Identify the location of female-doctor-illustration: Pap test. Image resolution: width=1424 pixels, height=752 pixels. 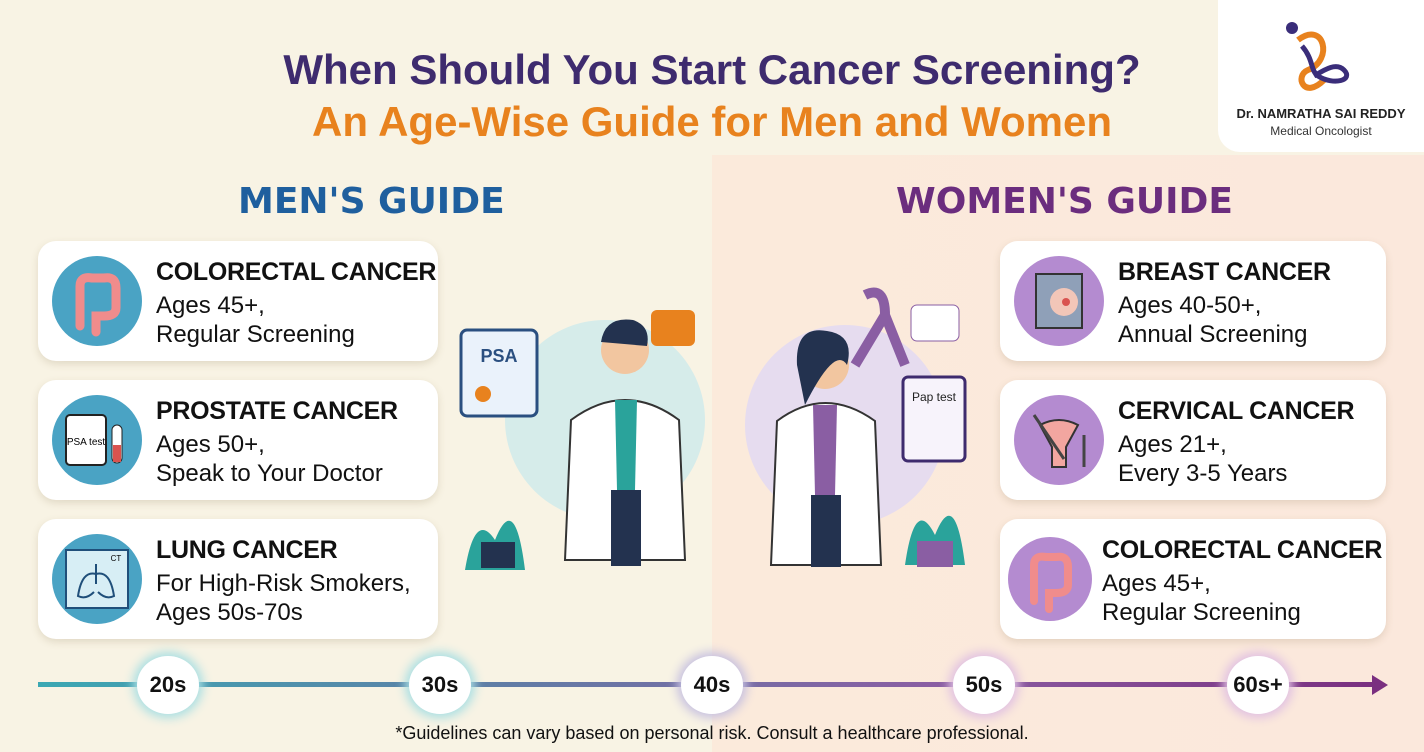
(856, 427).